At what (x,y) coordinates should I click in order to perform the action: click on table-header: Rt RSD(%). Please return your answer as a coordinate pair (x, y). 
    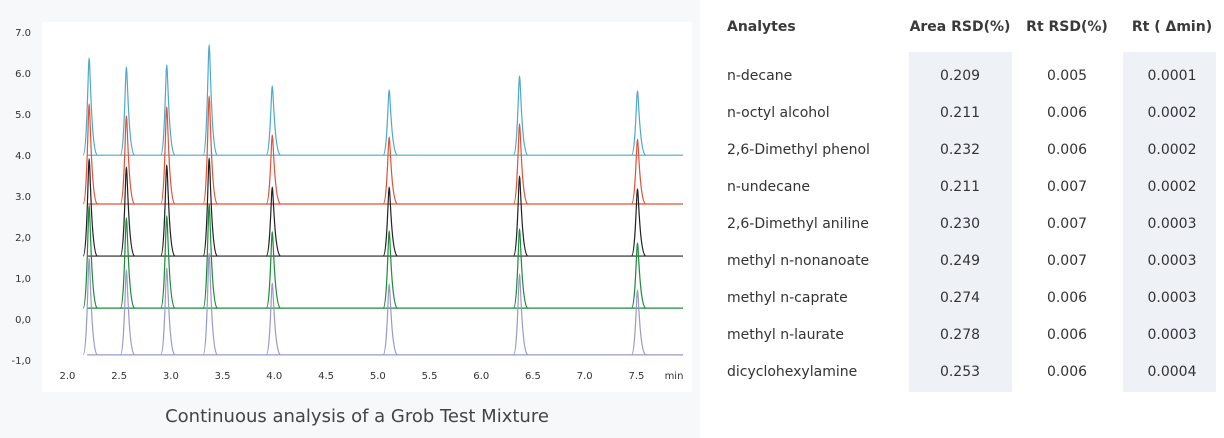
    Looking at the image, I should click on (1067, 27).